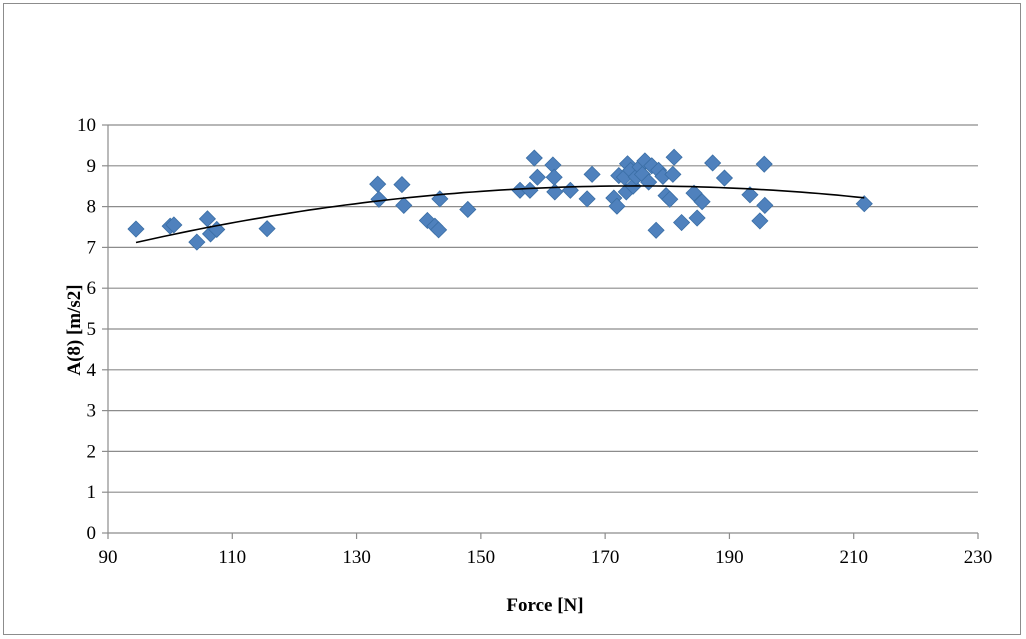  What do you see at coordinates (481, 557) in the screenshot?
I see `x-tick-label: 150` at bounding box center [481, 557].